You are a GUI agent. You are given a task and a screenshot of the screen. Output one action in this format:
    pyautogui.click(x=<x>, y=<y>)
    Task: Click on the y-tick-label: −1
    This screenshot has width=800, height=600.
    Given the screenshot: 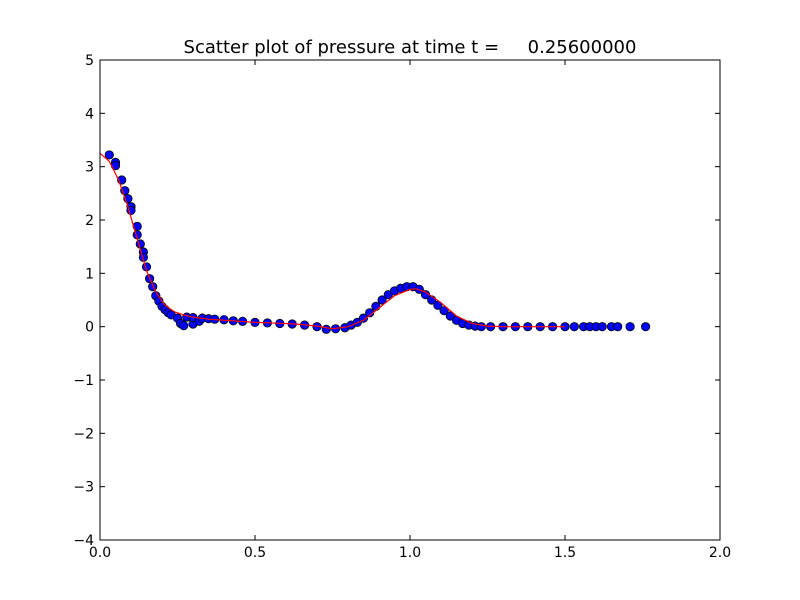 What is the action you would take?
    pyautogui.click(x=83, y=381)
    